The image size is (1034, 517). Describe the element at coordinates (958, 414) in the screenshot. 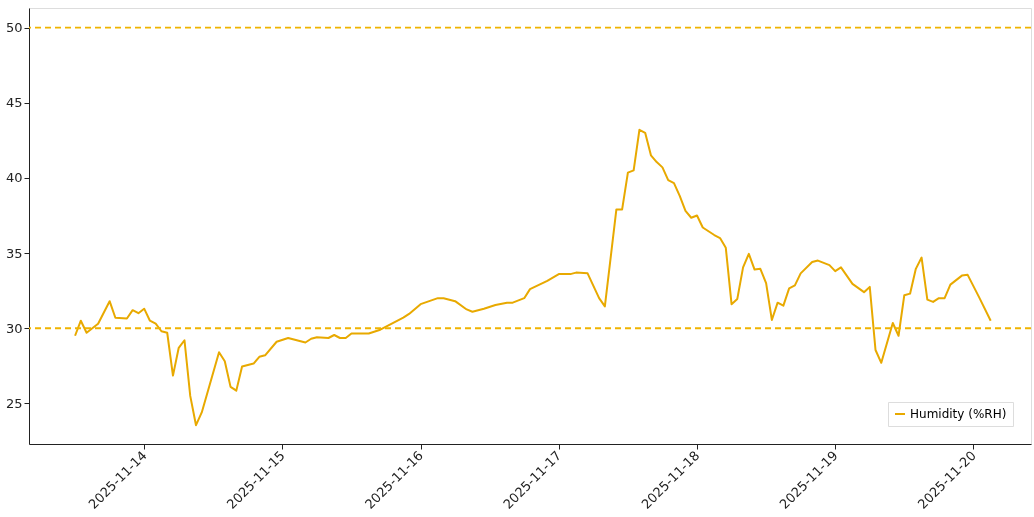

I see `legend-label: Humidity (%RH)` at that location.